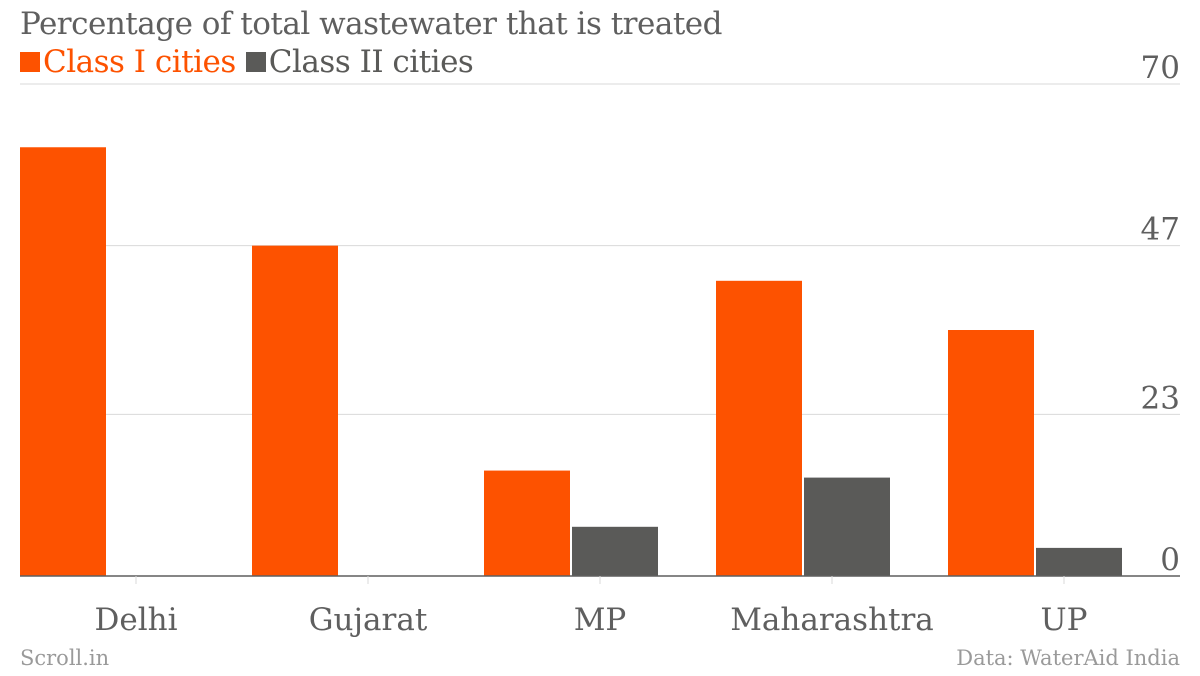 Image resolution: width=1200 pixels, height=676 pixels. Describe the element at coordinates (371, 62) in the screenshot. I see `legend-label-class2: Class II cities` at that location.